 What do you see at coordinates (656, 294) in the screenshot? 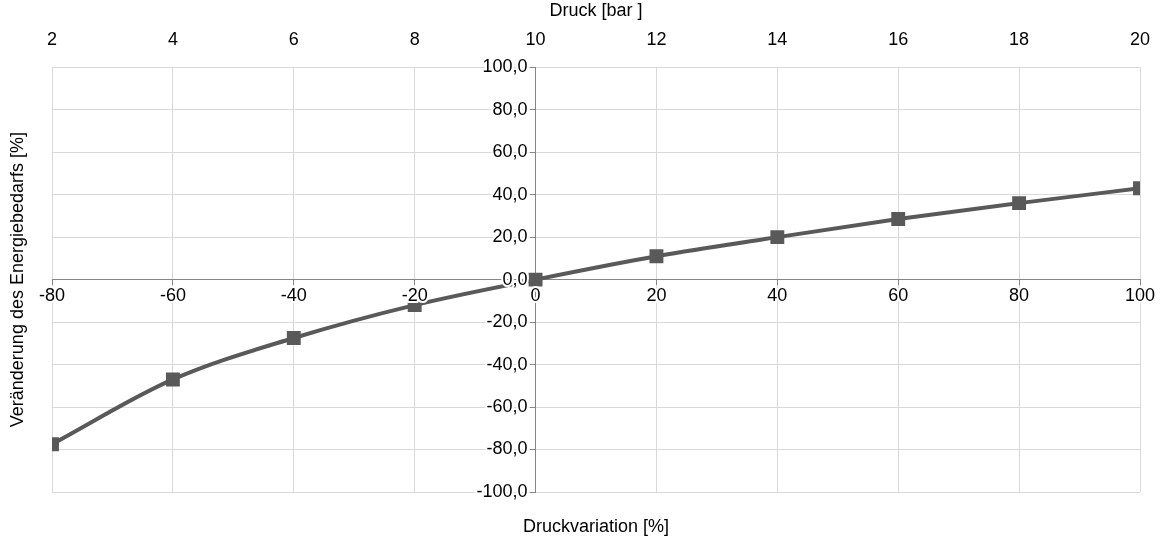
I see `x-tick-label: 20` at bounding box center [656, 294].